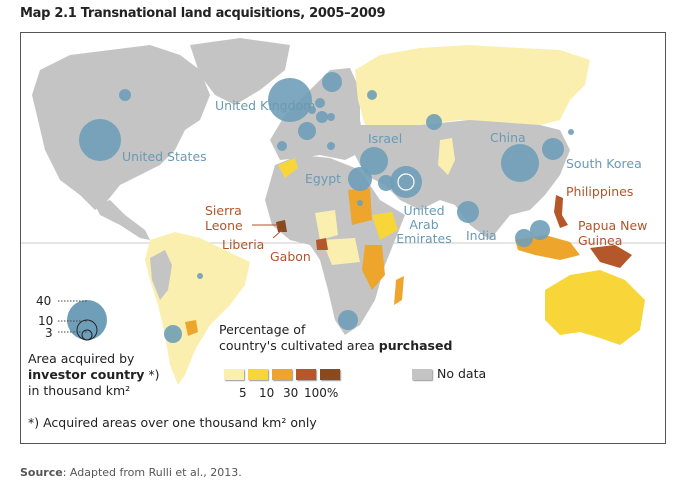 Image resolution: width=680 pixels, height=488 pixels. What do you see at coordinates (481, 235) in the screenshot?
I see `label-india: India` at bounding box center [481, 235].